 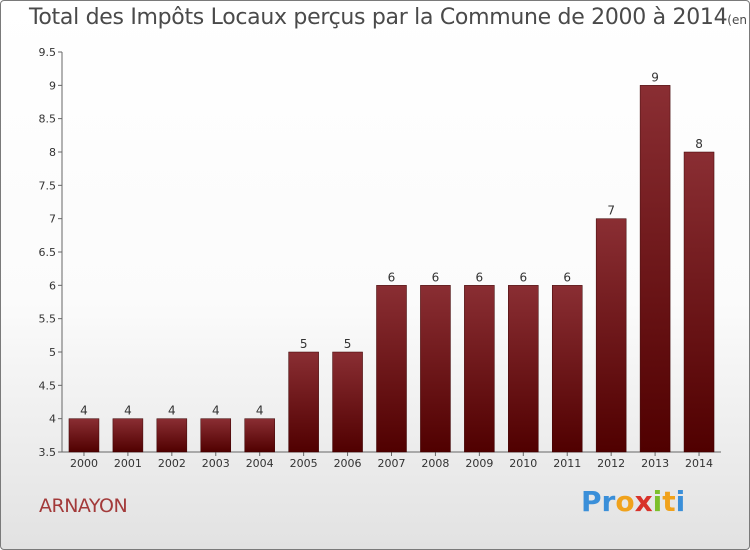 I want to click on y-tick-label: 5, so click(x=52, y=352).